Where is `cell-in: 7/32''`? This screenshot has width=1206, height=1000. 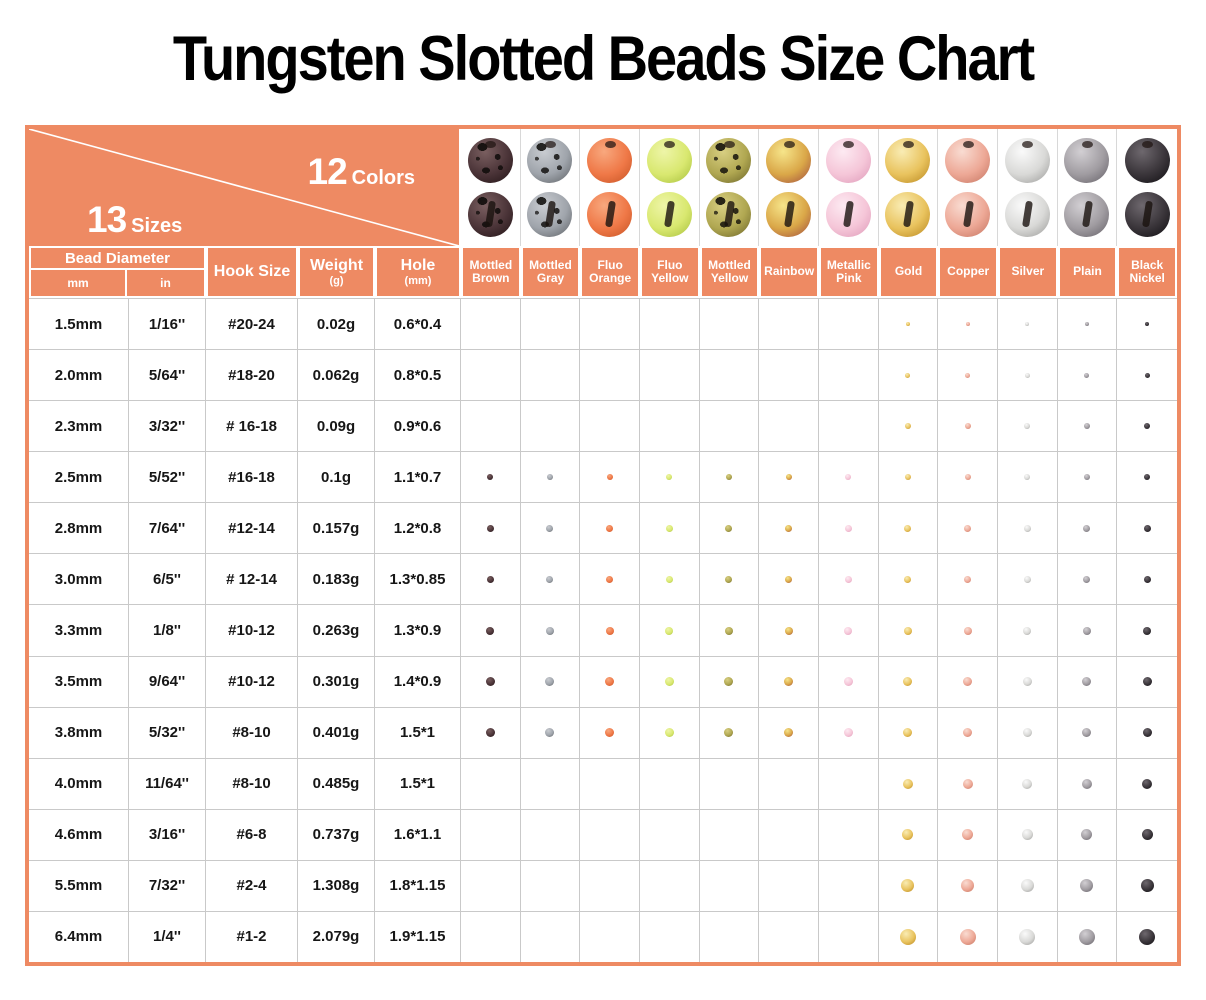 cell-in: 7/32'' is located at coordinates (167, 885).